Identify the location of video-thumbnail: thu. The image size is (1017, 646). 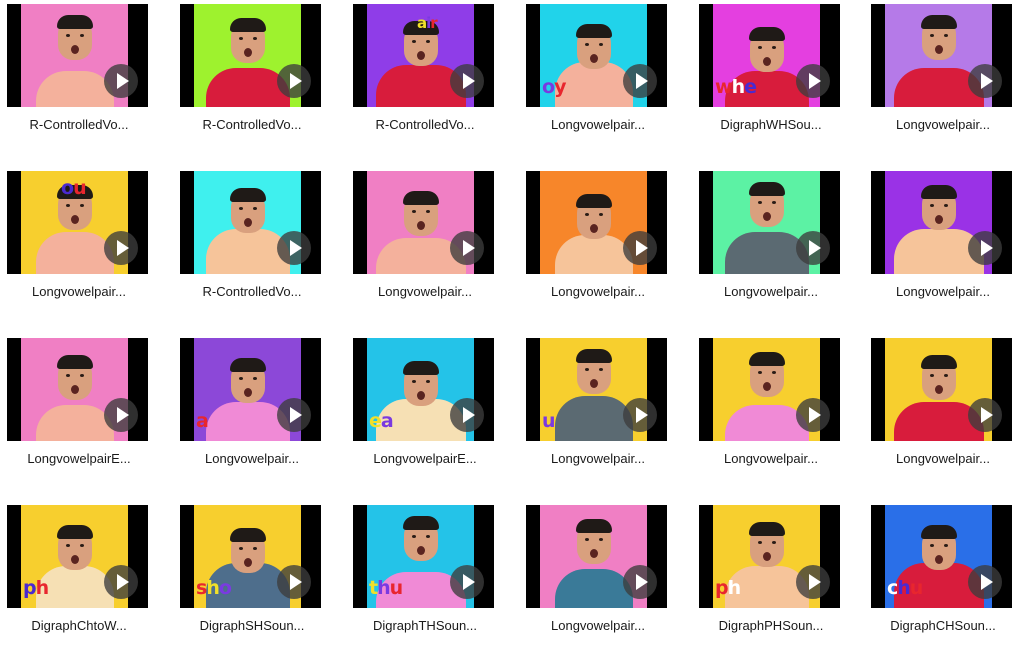
(423, 556).